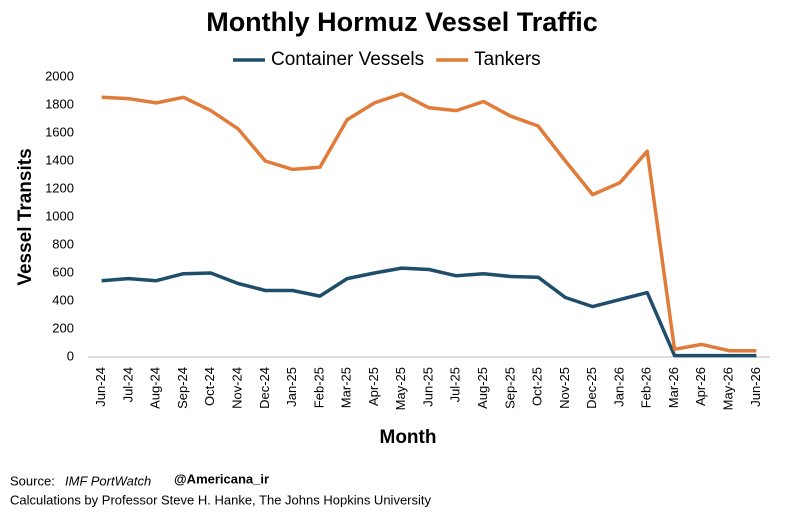 This screenshot has width=785, height=517. Describe the element at coordinates (59, 159) in the screenshot. I see `y-tick-label: 1400` at that location.